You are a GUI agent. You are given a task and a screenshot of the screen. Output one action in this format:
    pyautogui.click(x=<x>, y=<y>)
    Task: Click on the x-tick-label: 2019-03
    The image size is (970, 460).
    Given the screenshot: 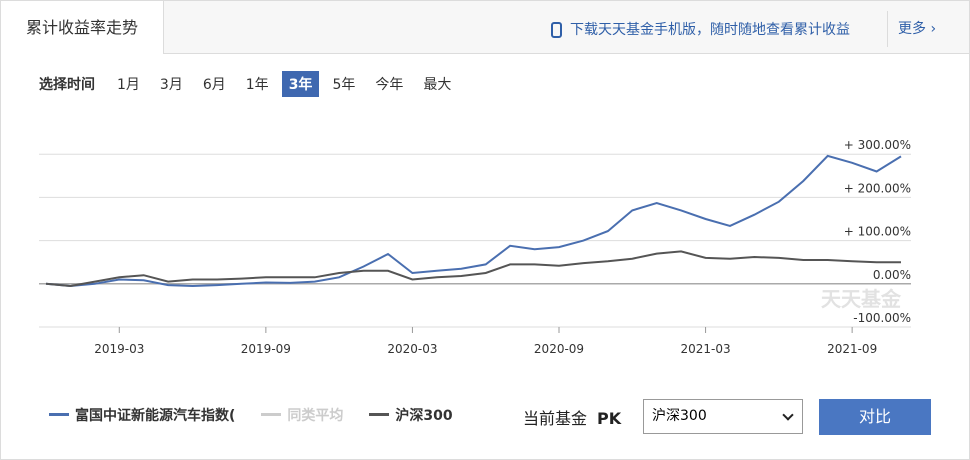 What is the action you would take?
    pyautogui.click(x=119, y=349)
    